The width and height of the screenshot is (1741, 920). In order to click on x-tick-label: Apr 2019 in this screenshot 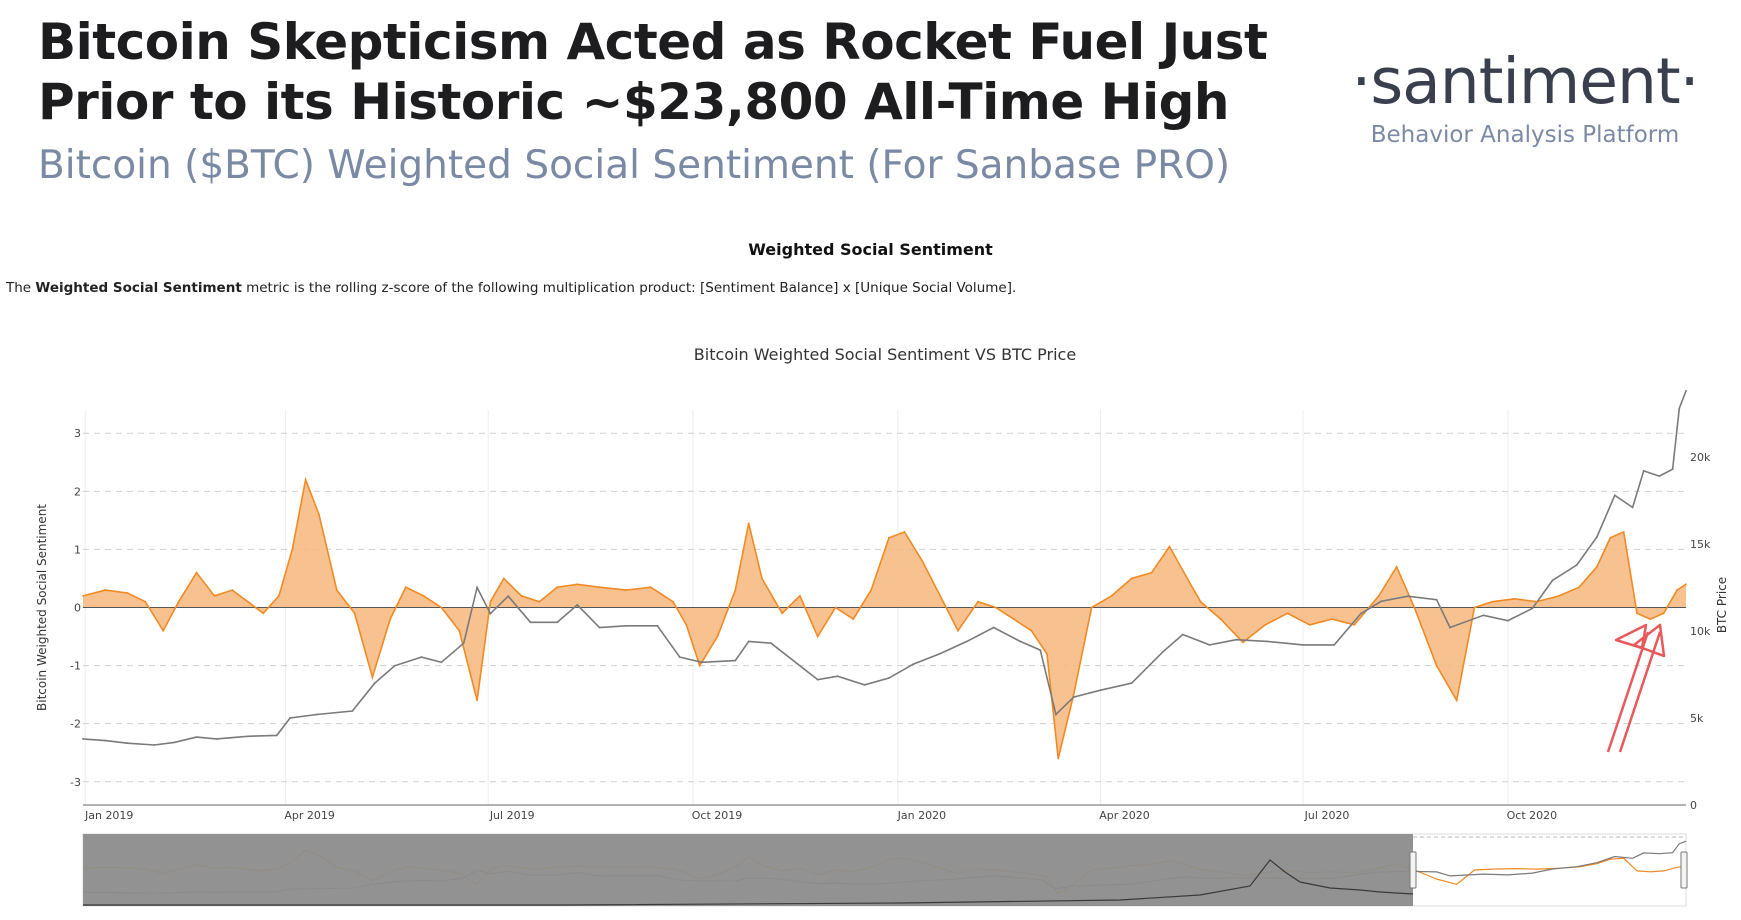, I will do `click(309, 815)`.